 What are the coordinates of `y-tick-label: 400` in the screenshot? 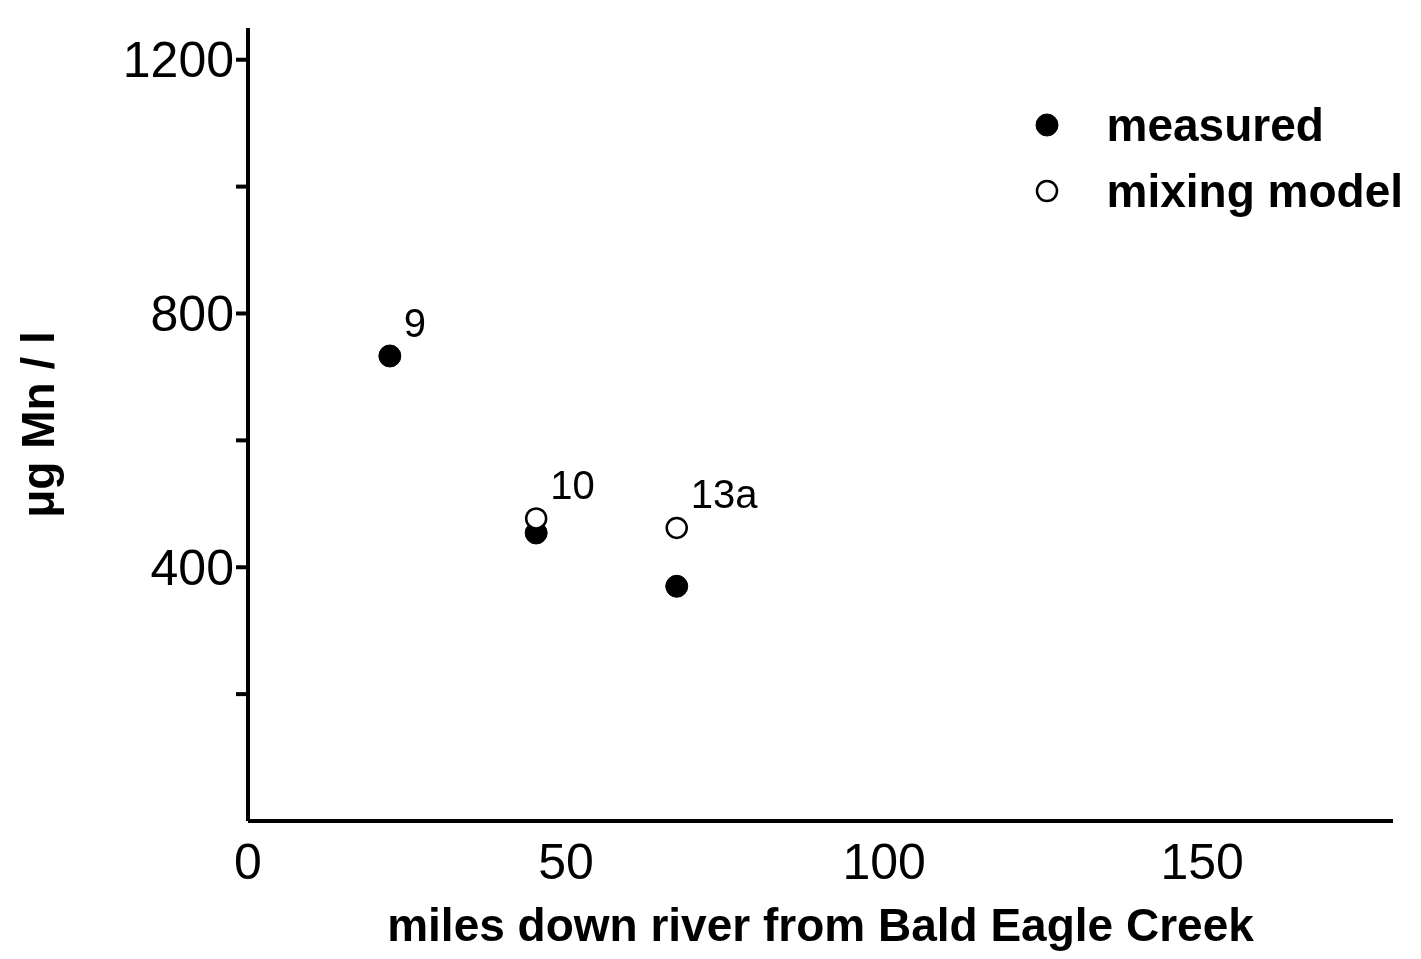 It's located at (192, 567).